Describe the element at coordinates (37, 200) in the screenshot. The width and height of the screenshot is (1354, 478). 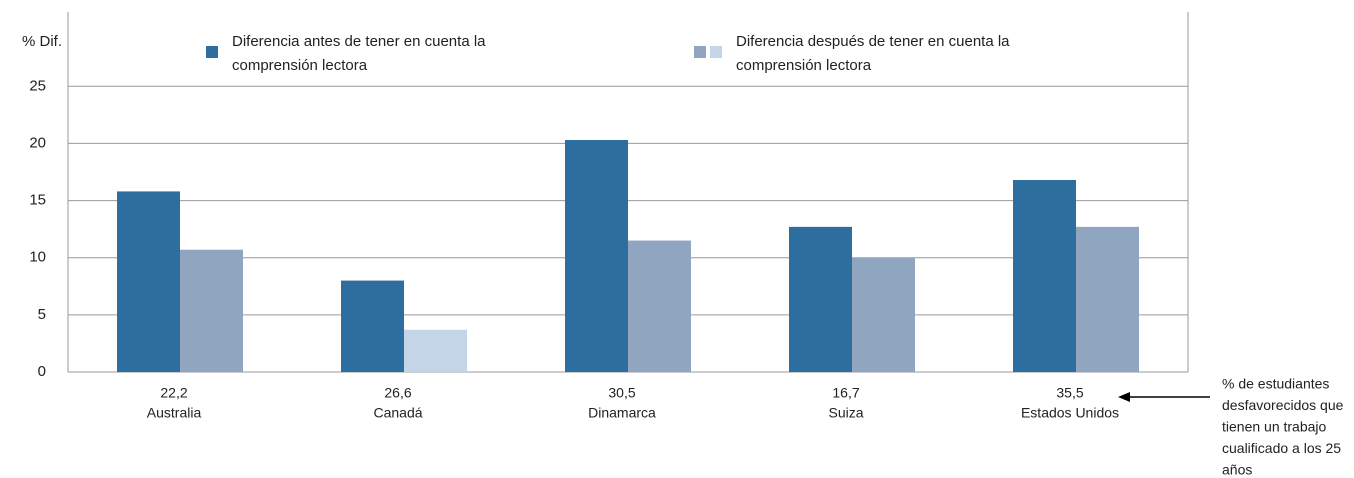
I see `y-tick-label: 15` at that location.